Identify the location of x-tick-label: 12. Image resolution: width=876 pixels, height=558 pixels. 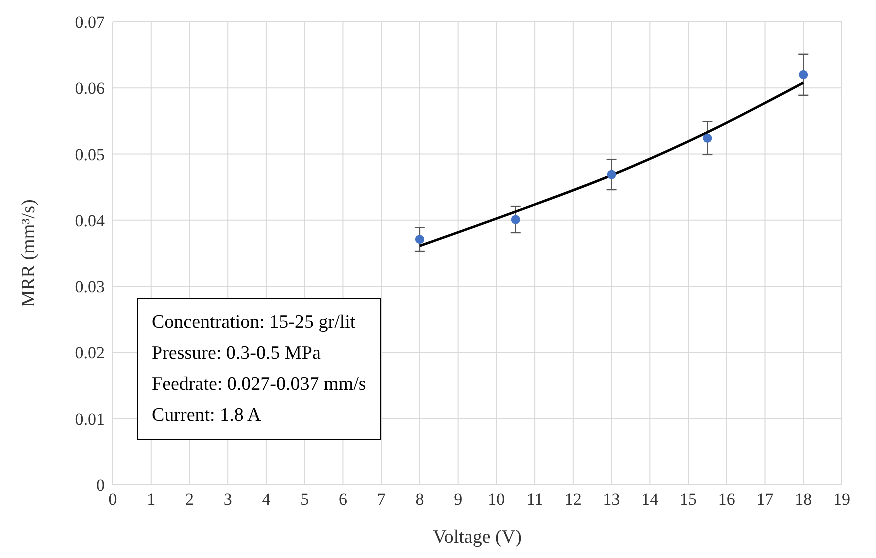
(573, 500).